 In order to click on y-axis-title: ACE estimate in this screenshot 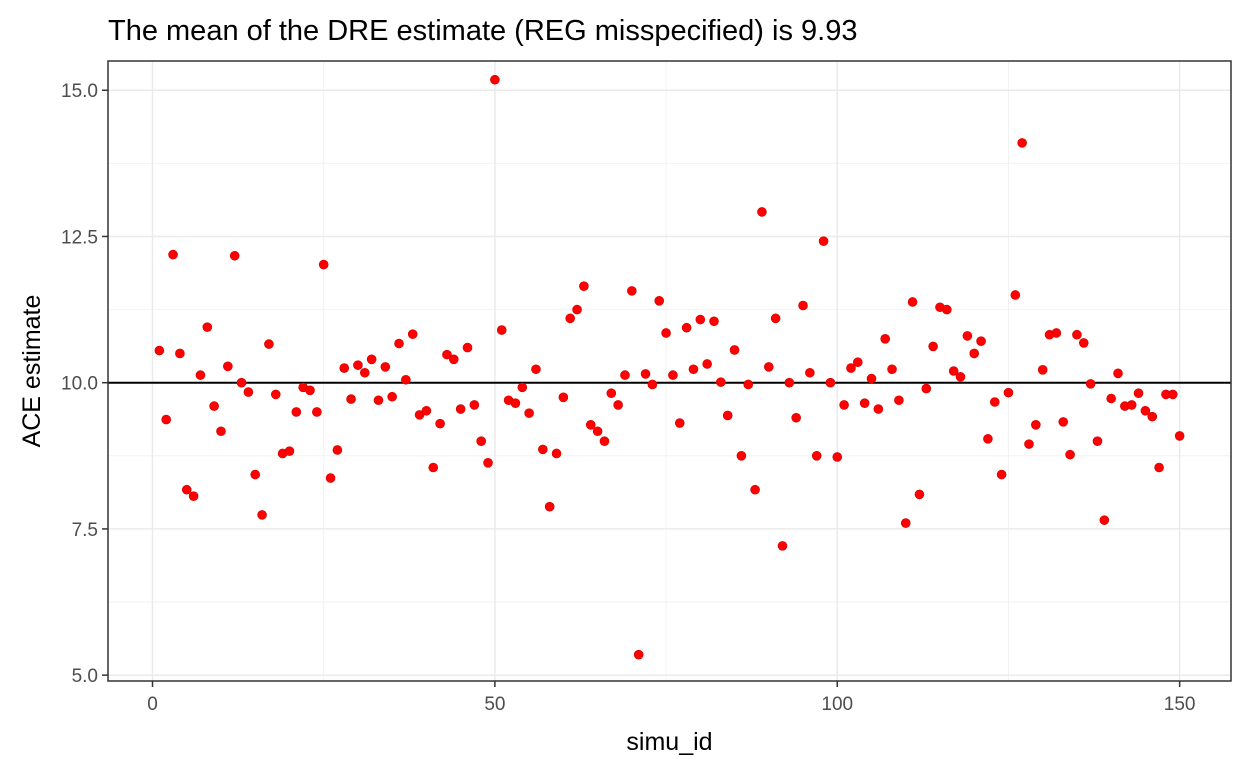, I will do `click(32, 371)`.